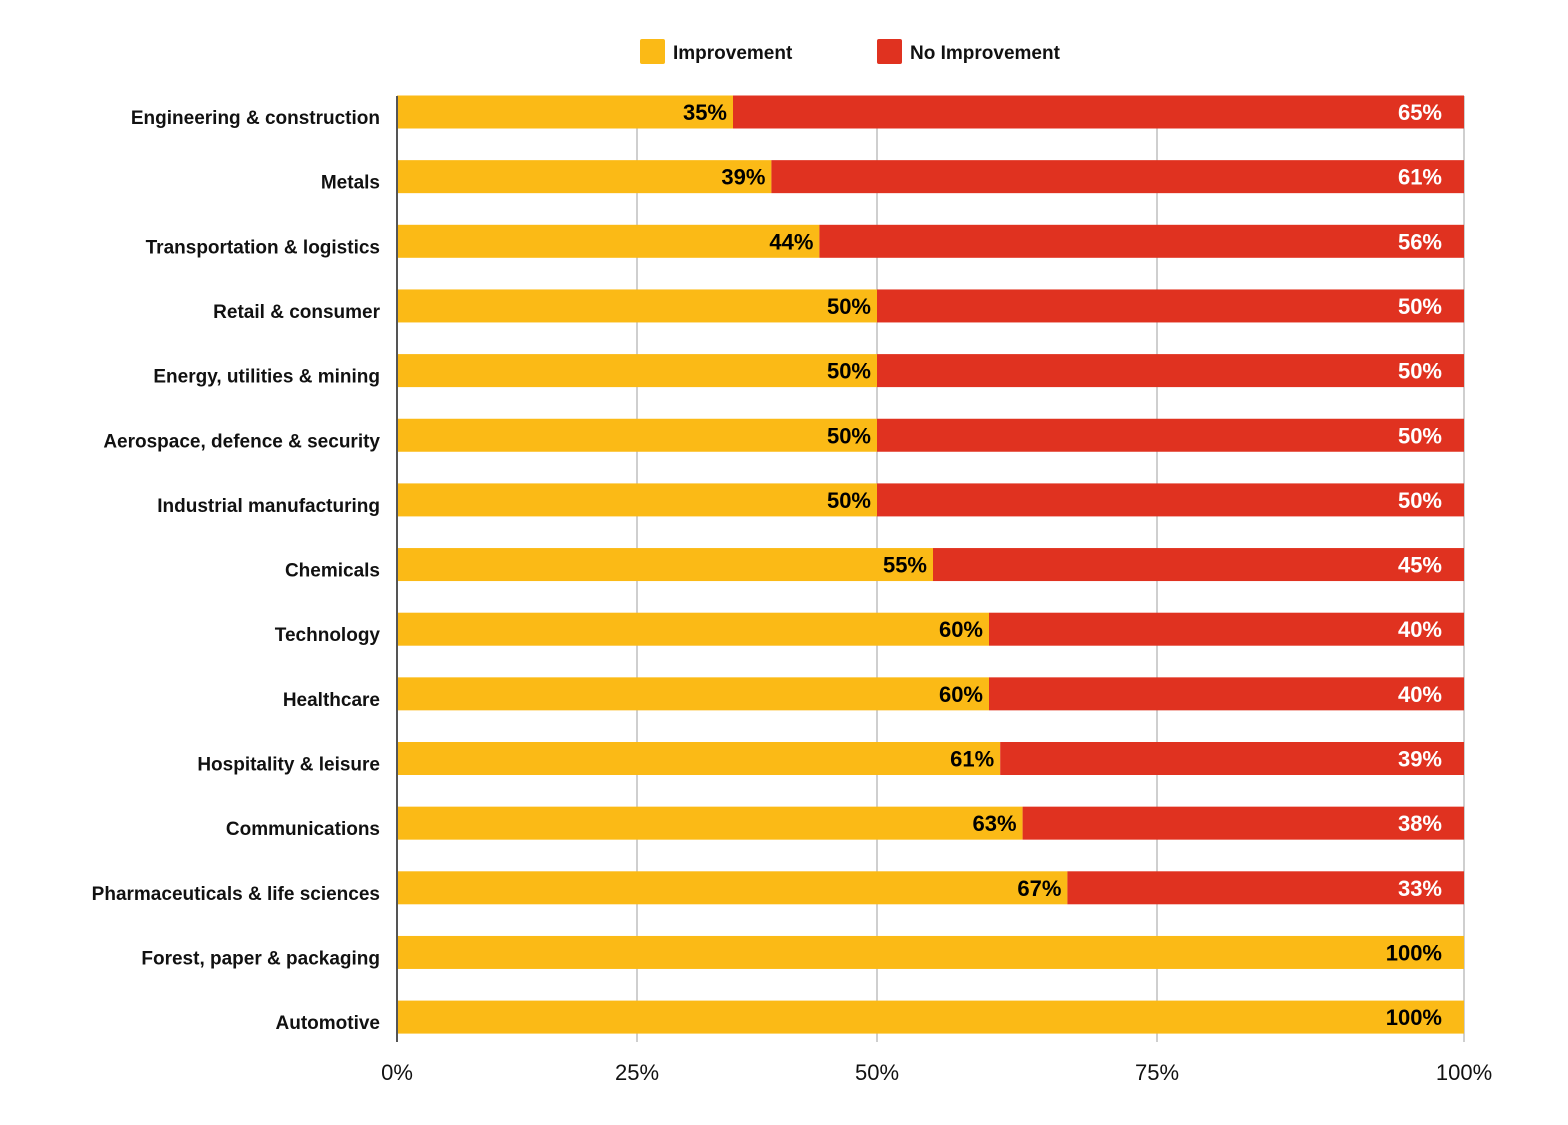  I want to click on category-label: Communications, so click(303, 829).